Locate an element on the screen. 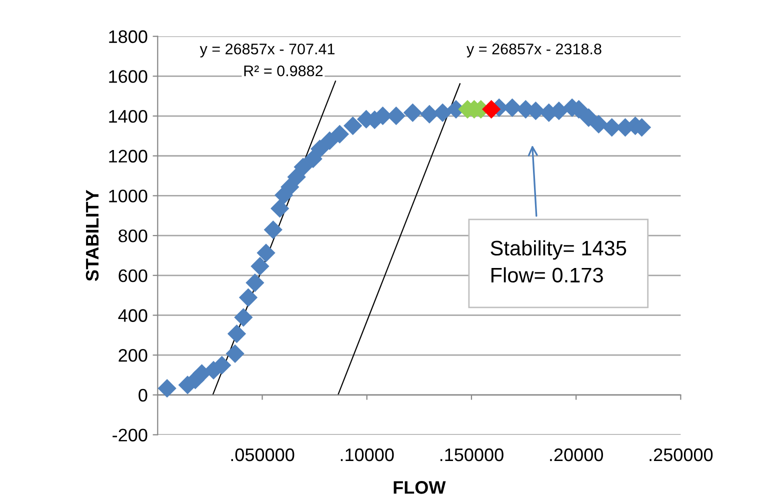 Image resolution: width=758 pixels, height=498 pixels. y-tick-label: 1600 is located at coordinates (128, 76).